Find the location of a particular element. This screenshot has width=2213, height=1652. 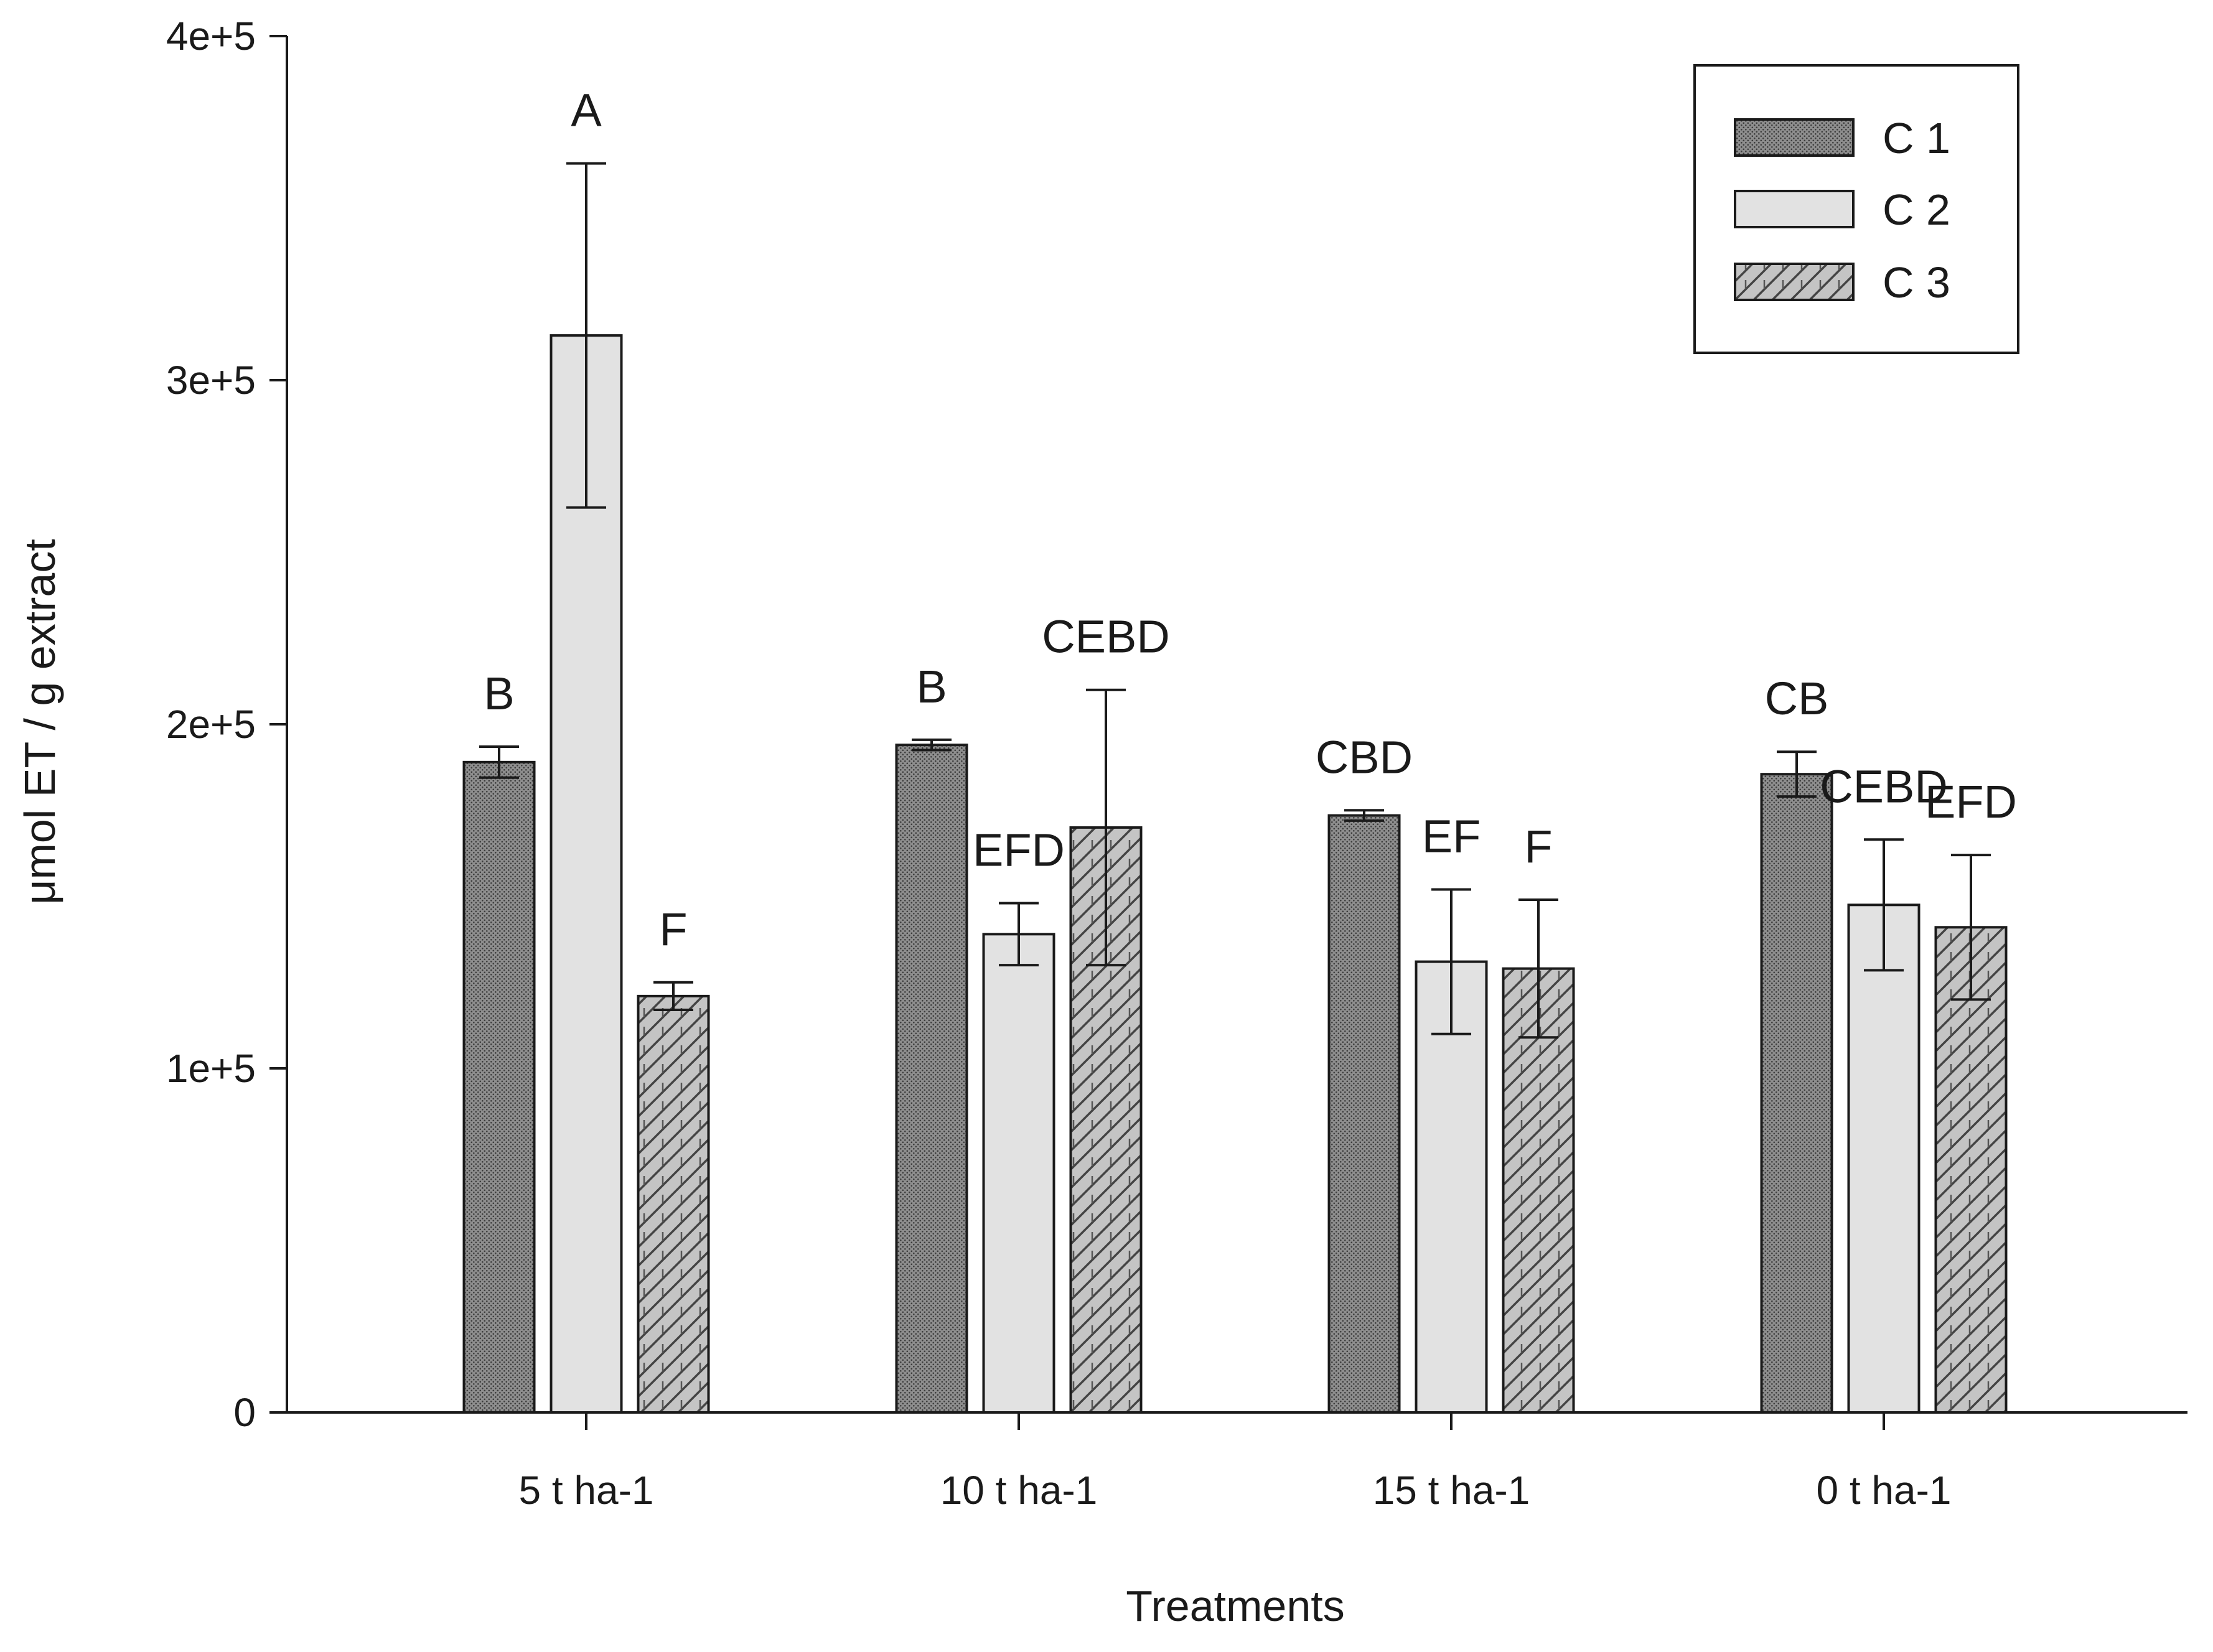

y-tick-label: 1e+5 is located at coordinates (211, 1068).